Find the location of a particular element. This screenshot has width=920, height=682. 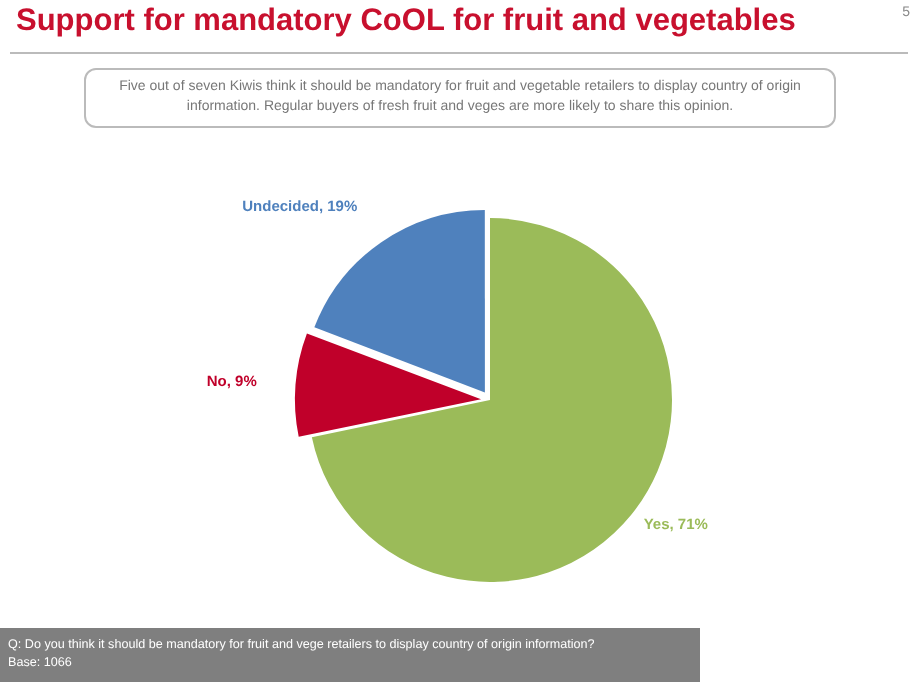

chart-title: Support for mandatory CoOL for fruit and vegetables is located at coordinates (406, 22).